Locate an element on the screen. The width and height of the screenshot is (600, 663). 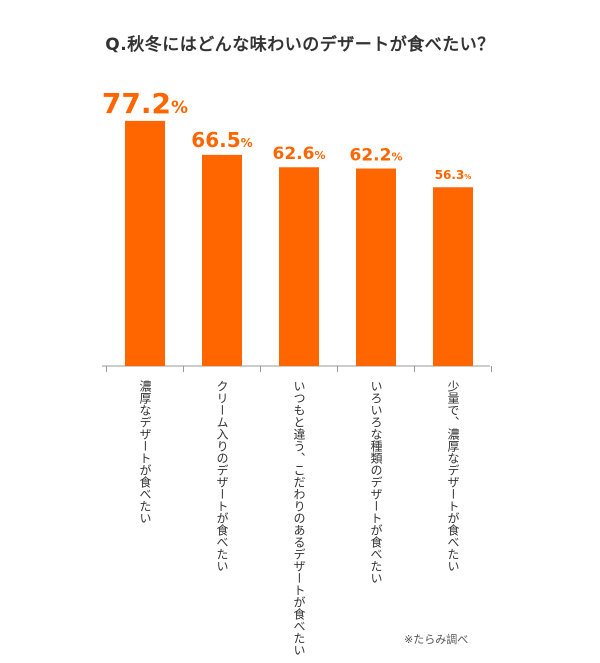
value-label: 56.3% is located at coordinates (453, 175).